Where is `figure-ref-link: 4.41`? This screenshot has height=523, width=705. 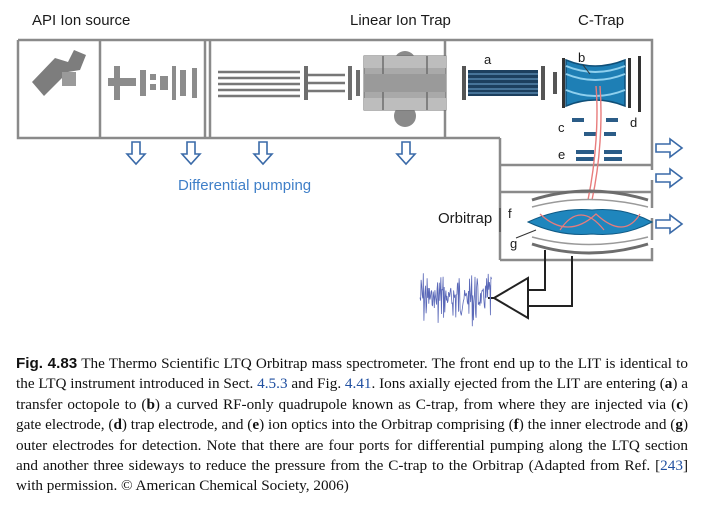 figure-ref-link: 4.41 is located at coordinates (358, 384).